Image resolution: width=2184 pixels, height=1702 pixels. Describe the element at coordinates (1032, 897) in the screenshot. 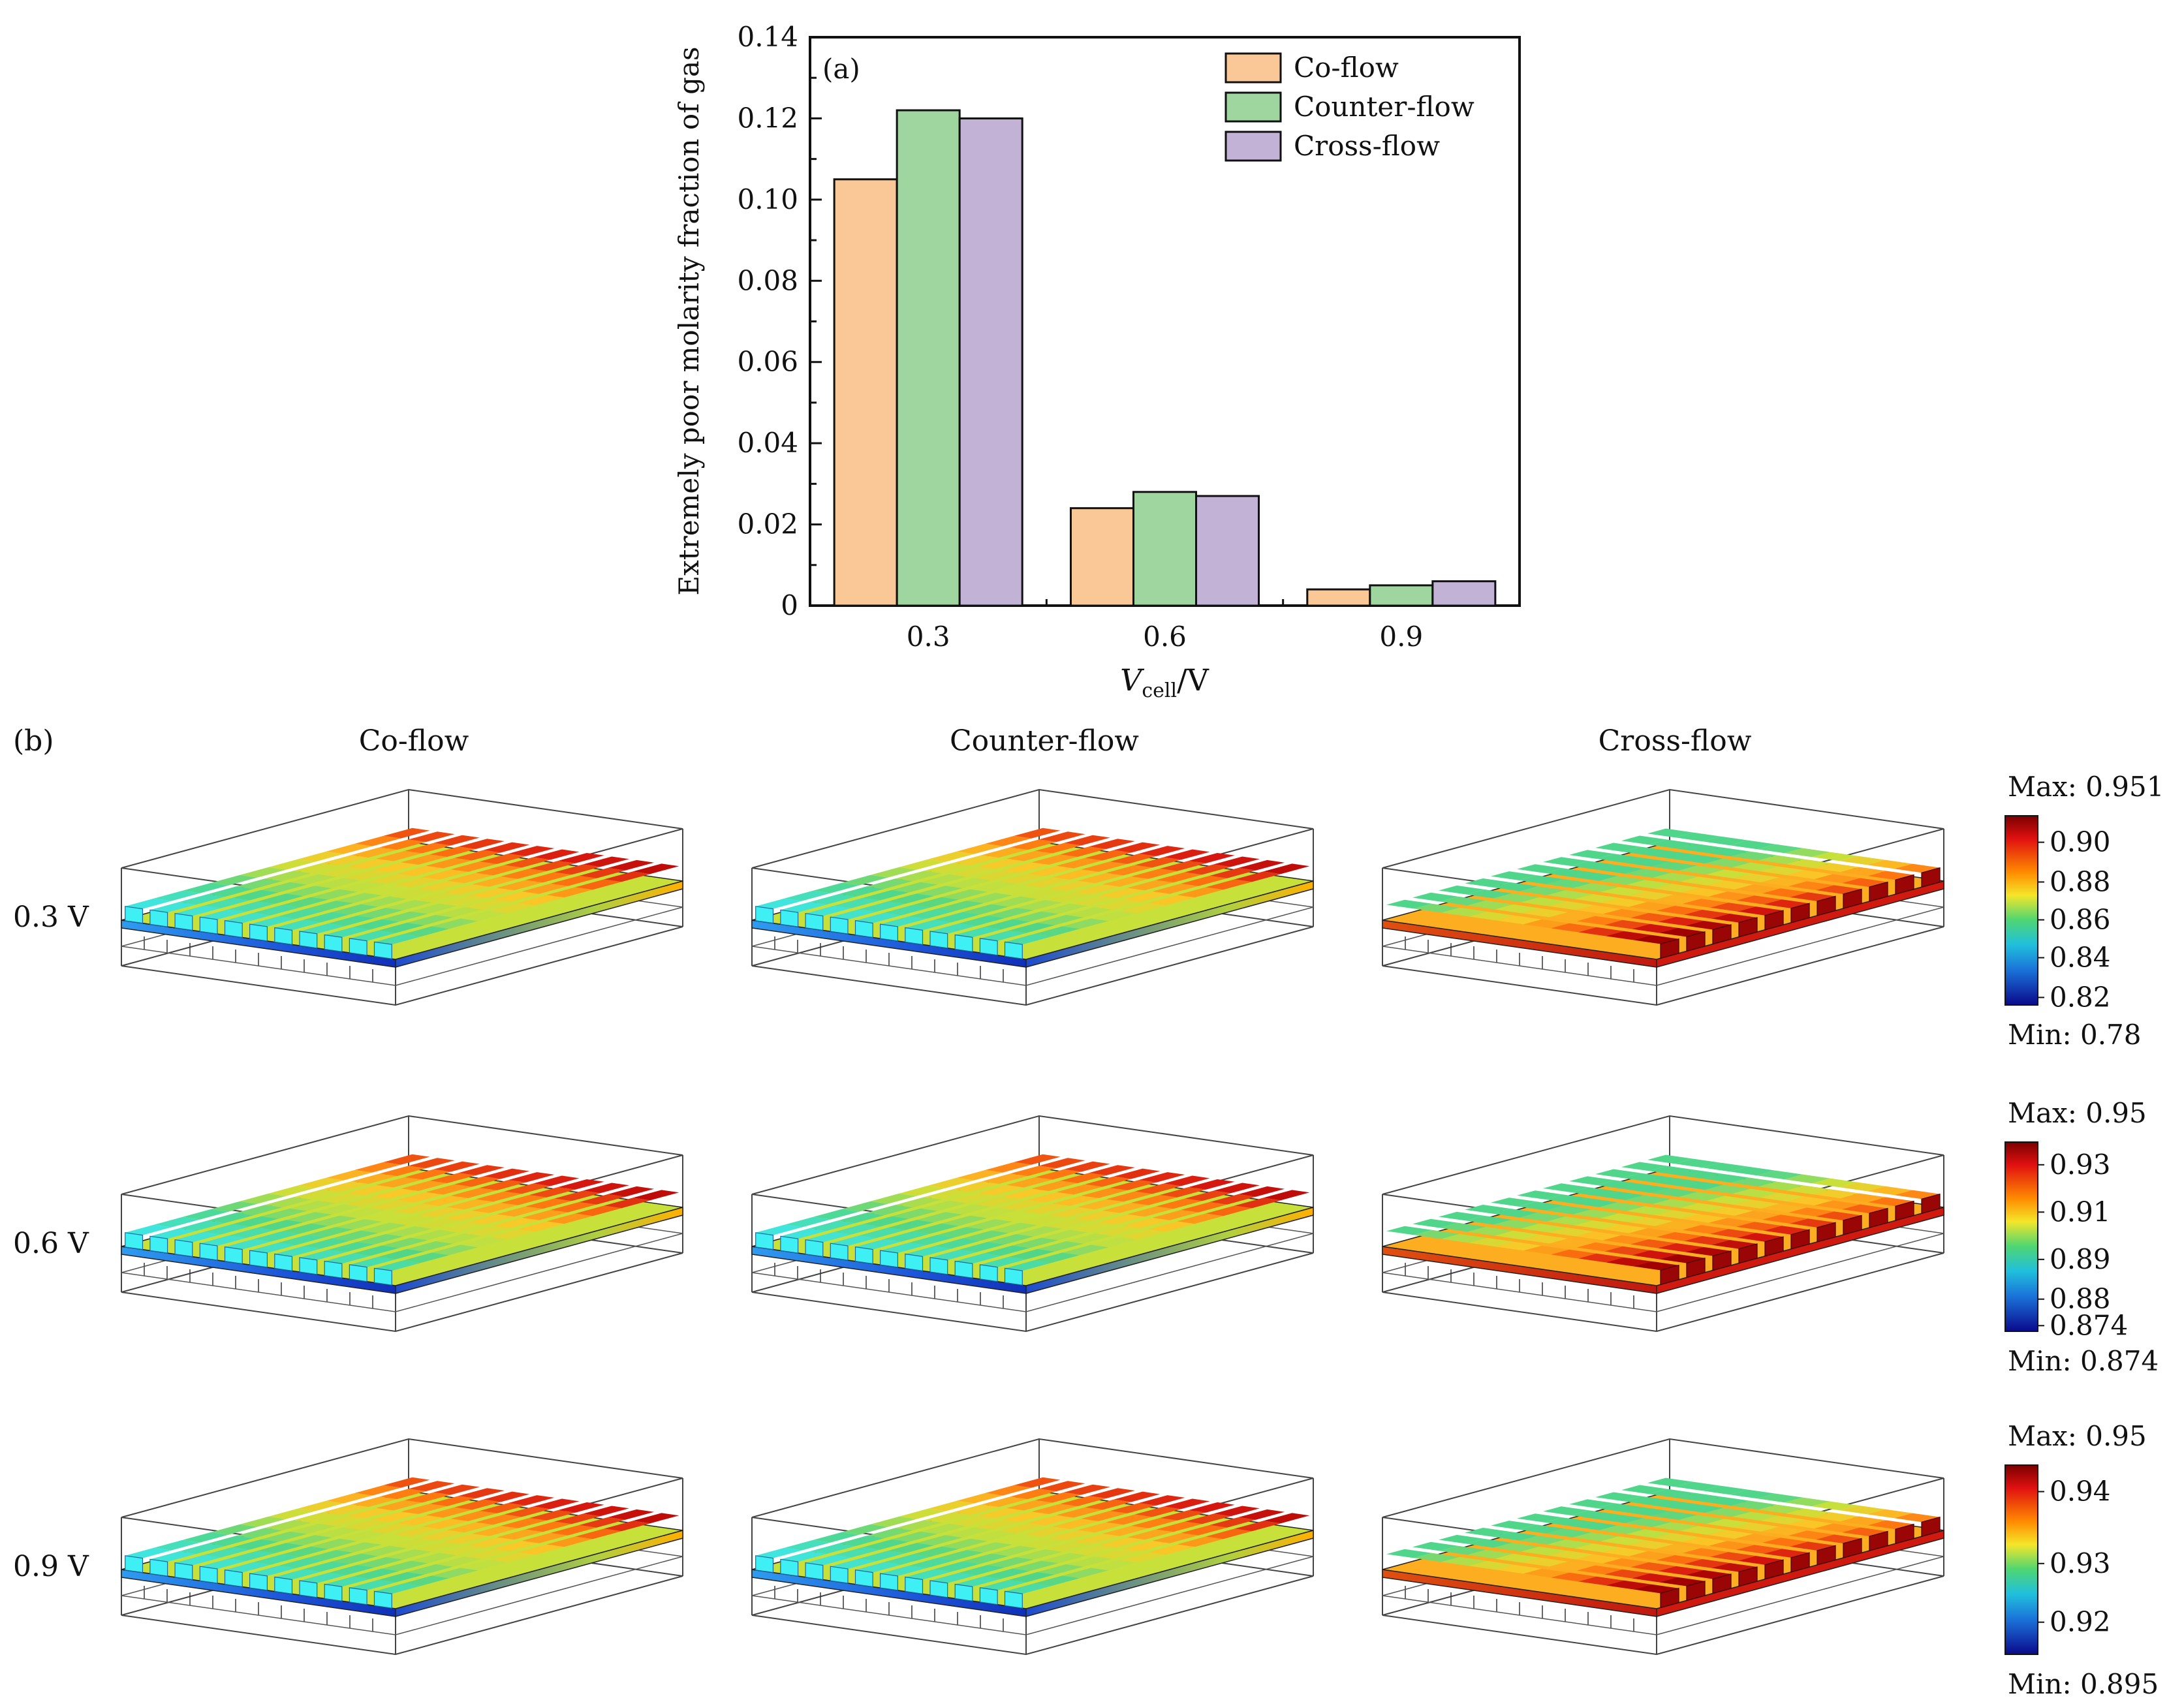

I see `field-plot-counter-flow` at that location.